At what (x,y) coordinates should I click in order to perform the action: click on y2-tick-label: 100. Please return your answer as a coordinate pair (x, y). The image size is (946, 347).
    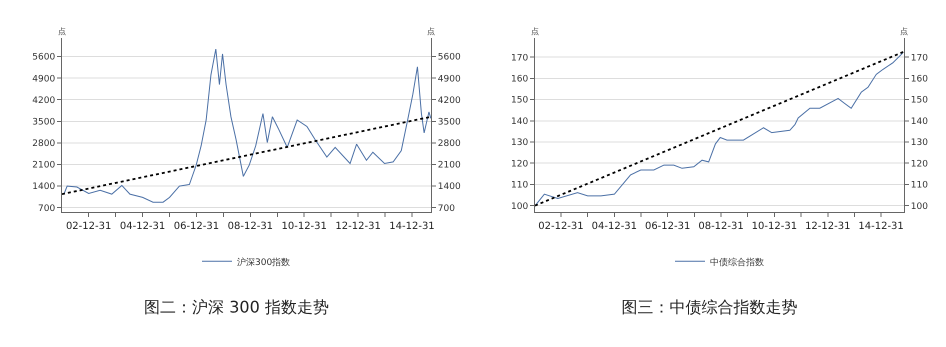
    Looking at the image, I should click on (919, 207).